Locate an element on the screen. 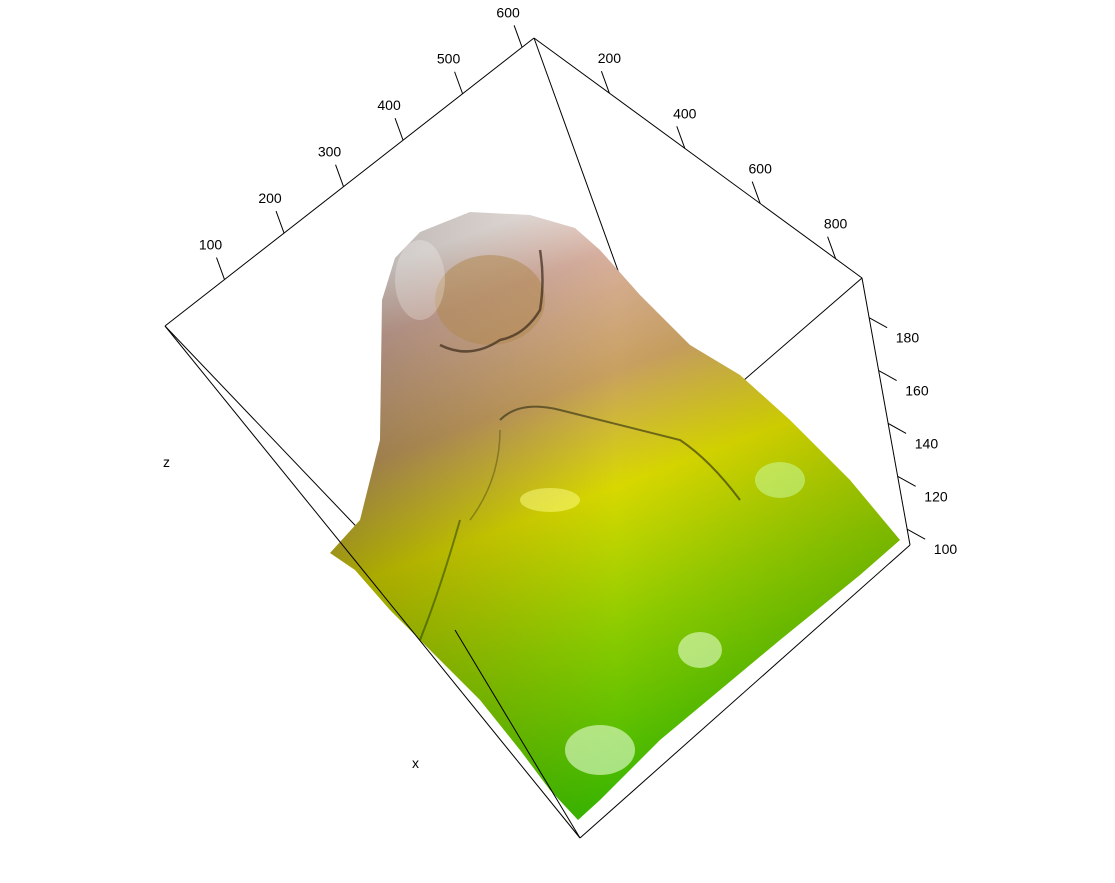  x-axis: 100 200 300 400 500 600 is located at coordinates (361, 142).